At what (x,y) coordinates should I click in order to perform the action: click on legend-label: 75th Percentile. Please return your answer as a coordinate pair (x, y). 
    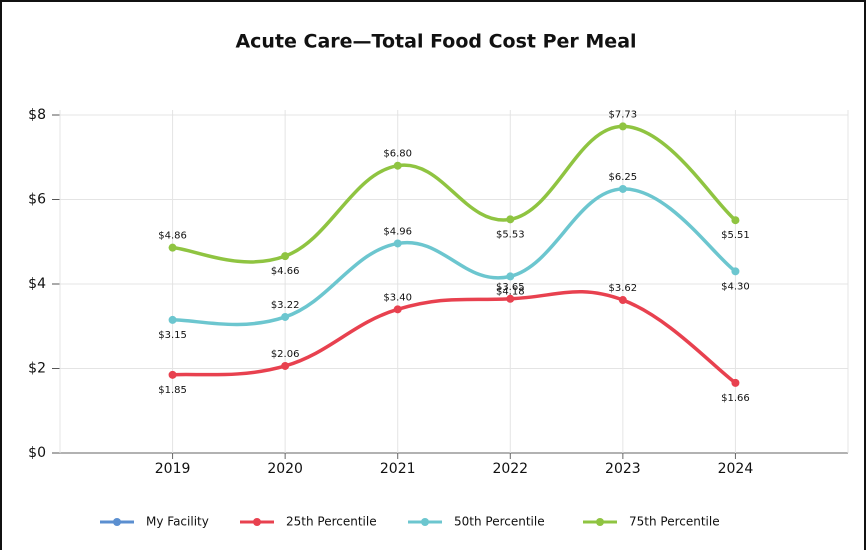
    Looking at the image, I should click on (674, 522).